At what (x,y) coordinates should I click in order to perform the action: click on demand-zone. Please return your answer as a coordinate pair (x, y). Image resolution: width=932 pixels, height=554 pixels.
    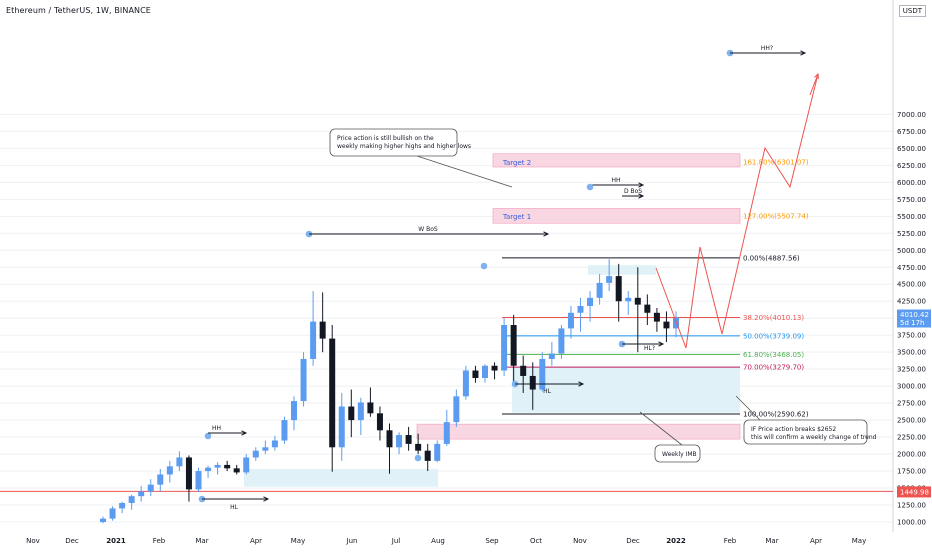
    Looking at the image, I should click on (626, 389).